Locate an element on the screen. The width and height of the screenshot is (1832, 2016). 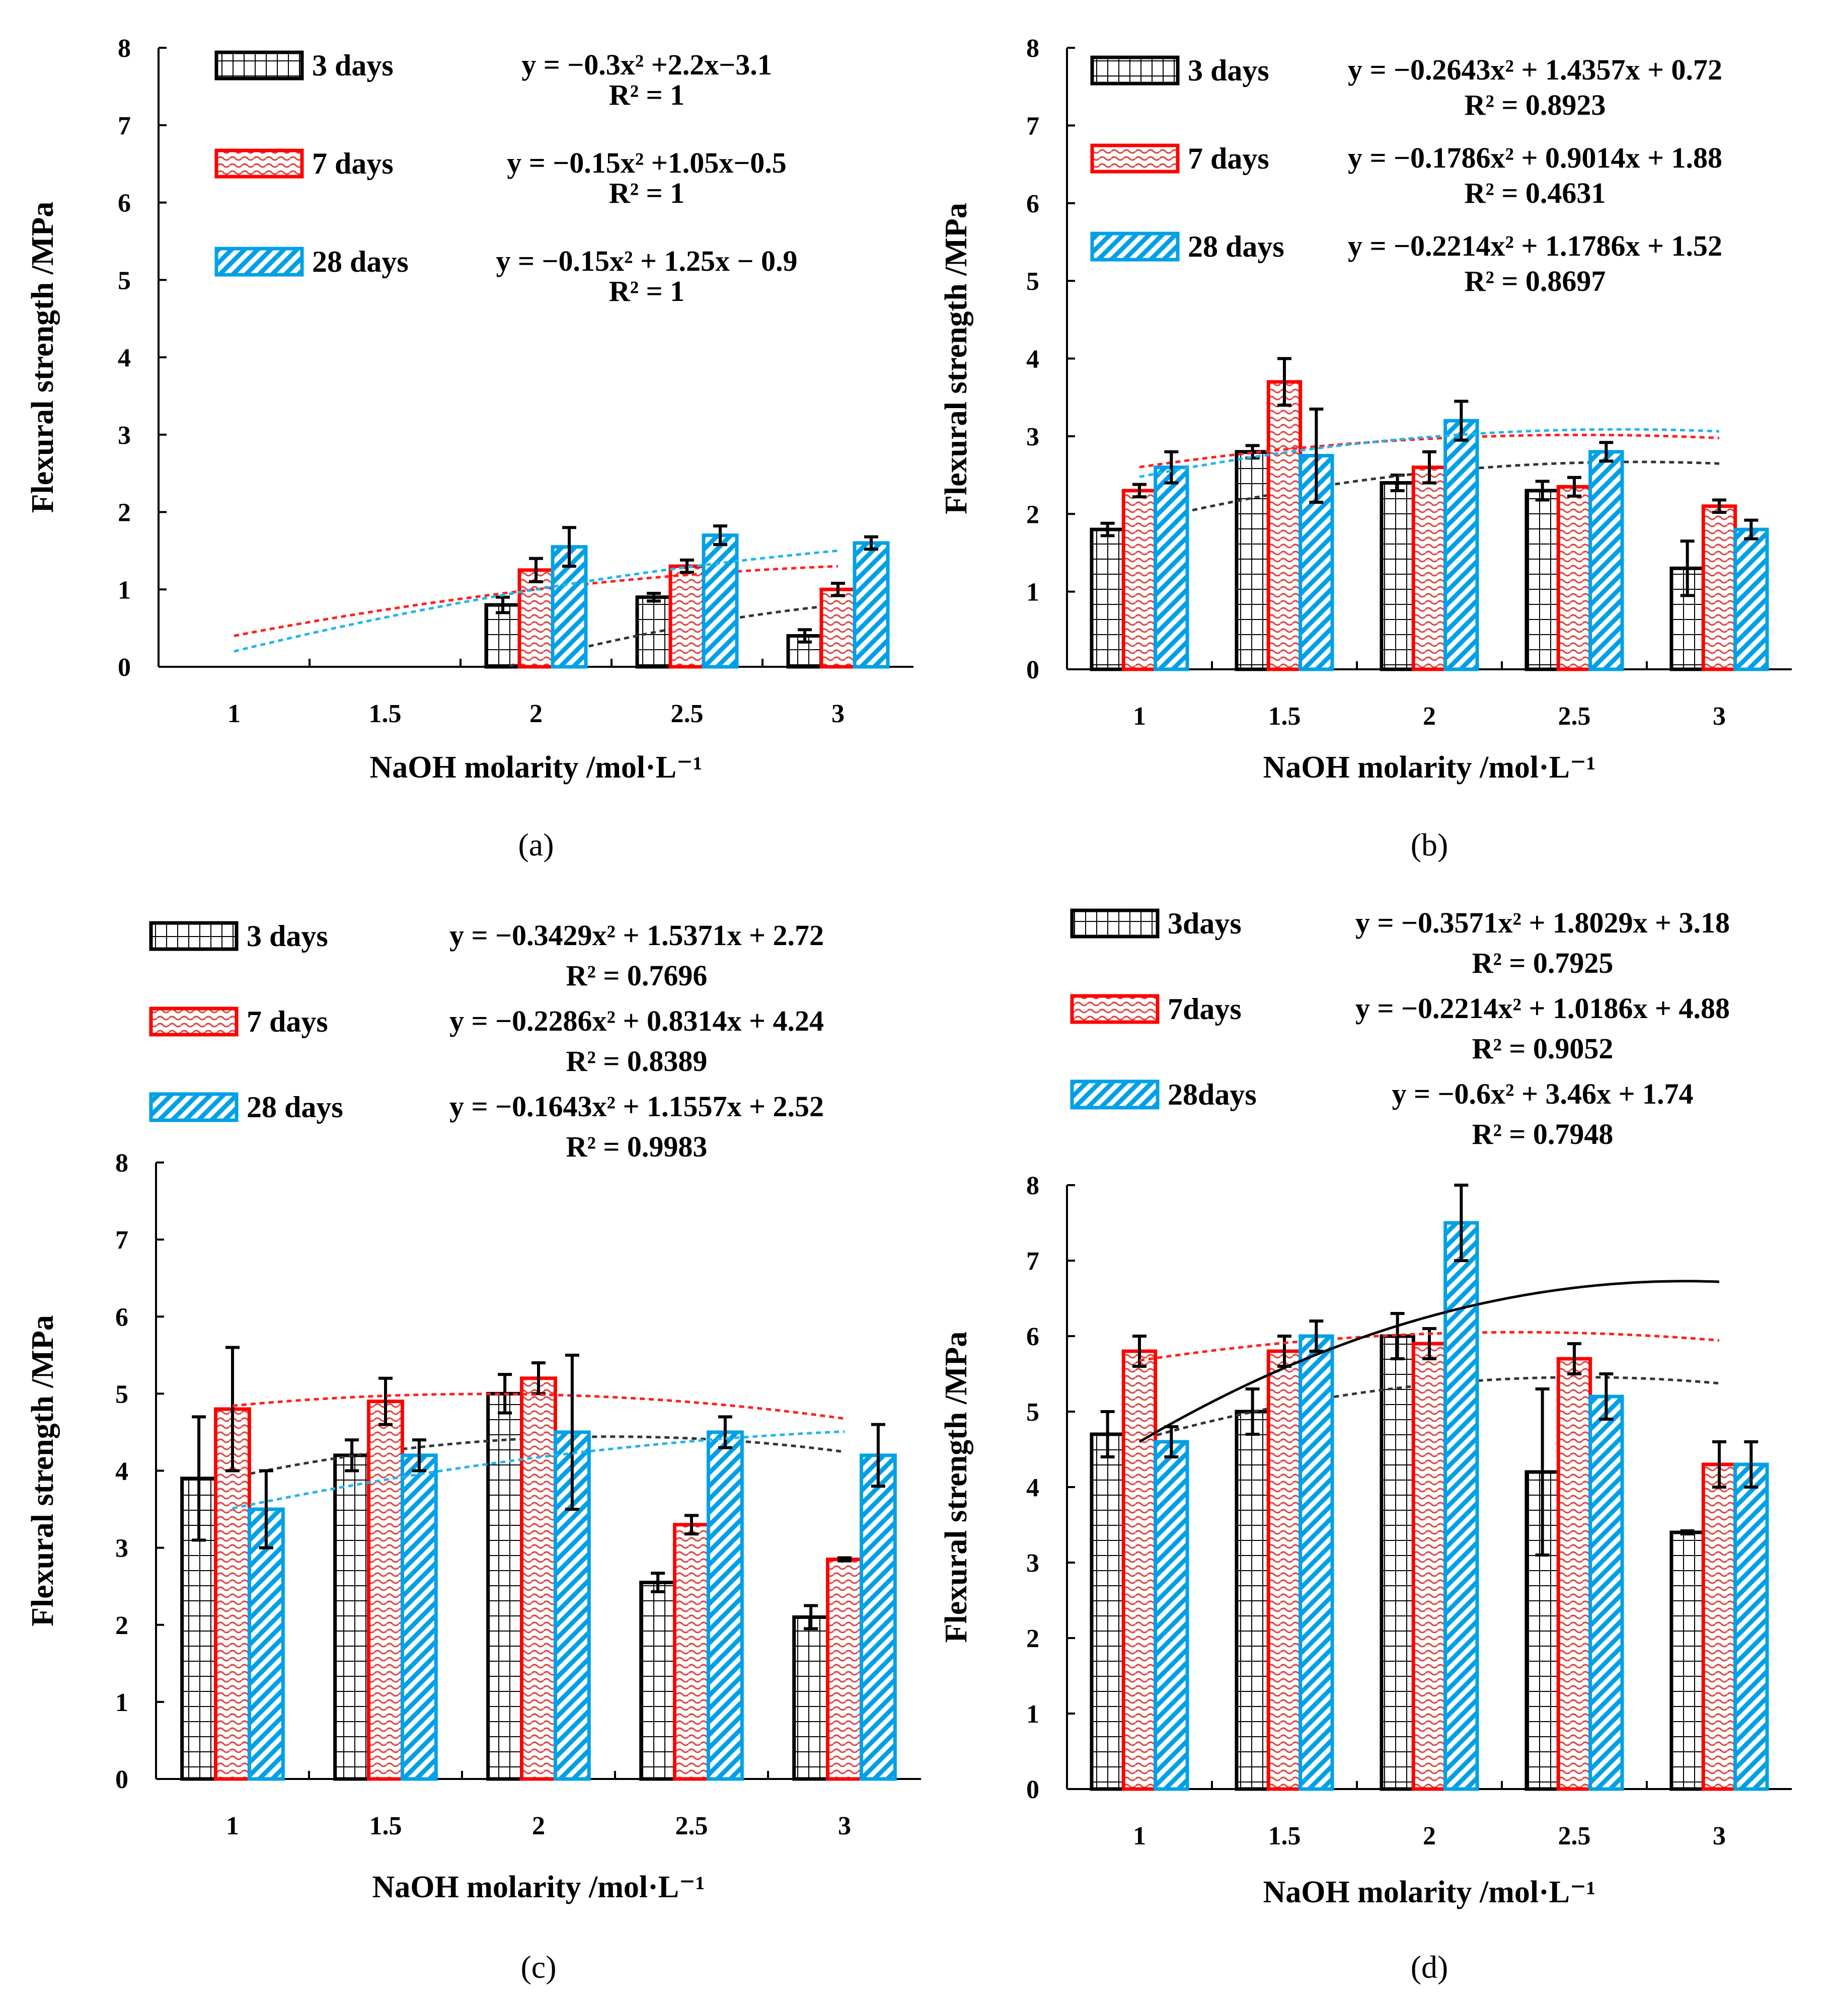
panel-label: (b) is located at coordinates (1429, 845).